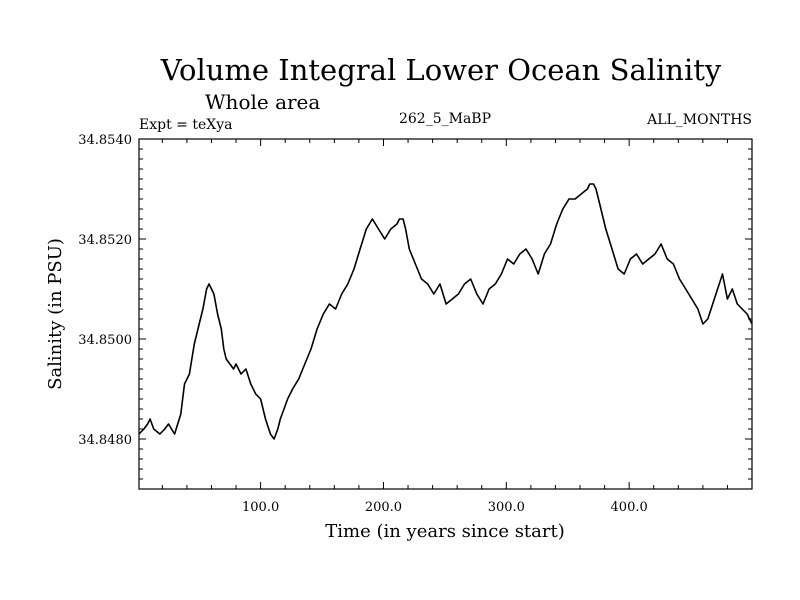 This screenshot has width=800, height=600. I want to click on y-tick-label: 34.8540, so click(105, 140).